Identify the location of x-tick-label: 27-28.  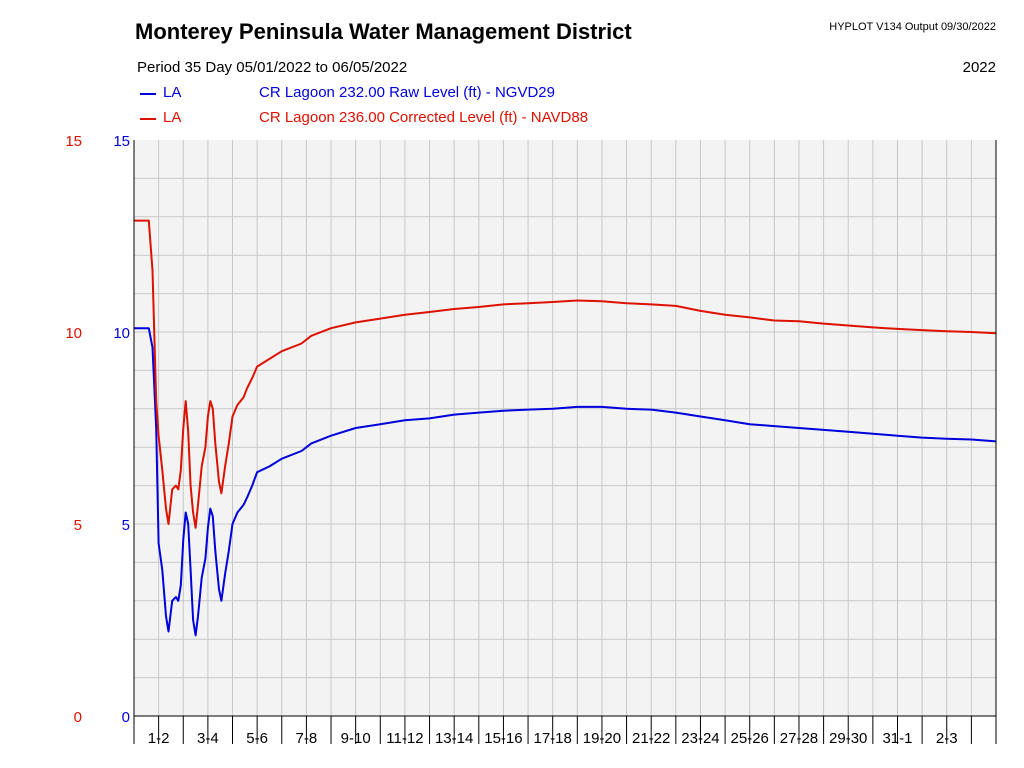
(799, 738).